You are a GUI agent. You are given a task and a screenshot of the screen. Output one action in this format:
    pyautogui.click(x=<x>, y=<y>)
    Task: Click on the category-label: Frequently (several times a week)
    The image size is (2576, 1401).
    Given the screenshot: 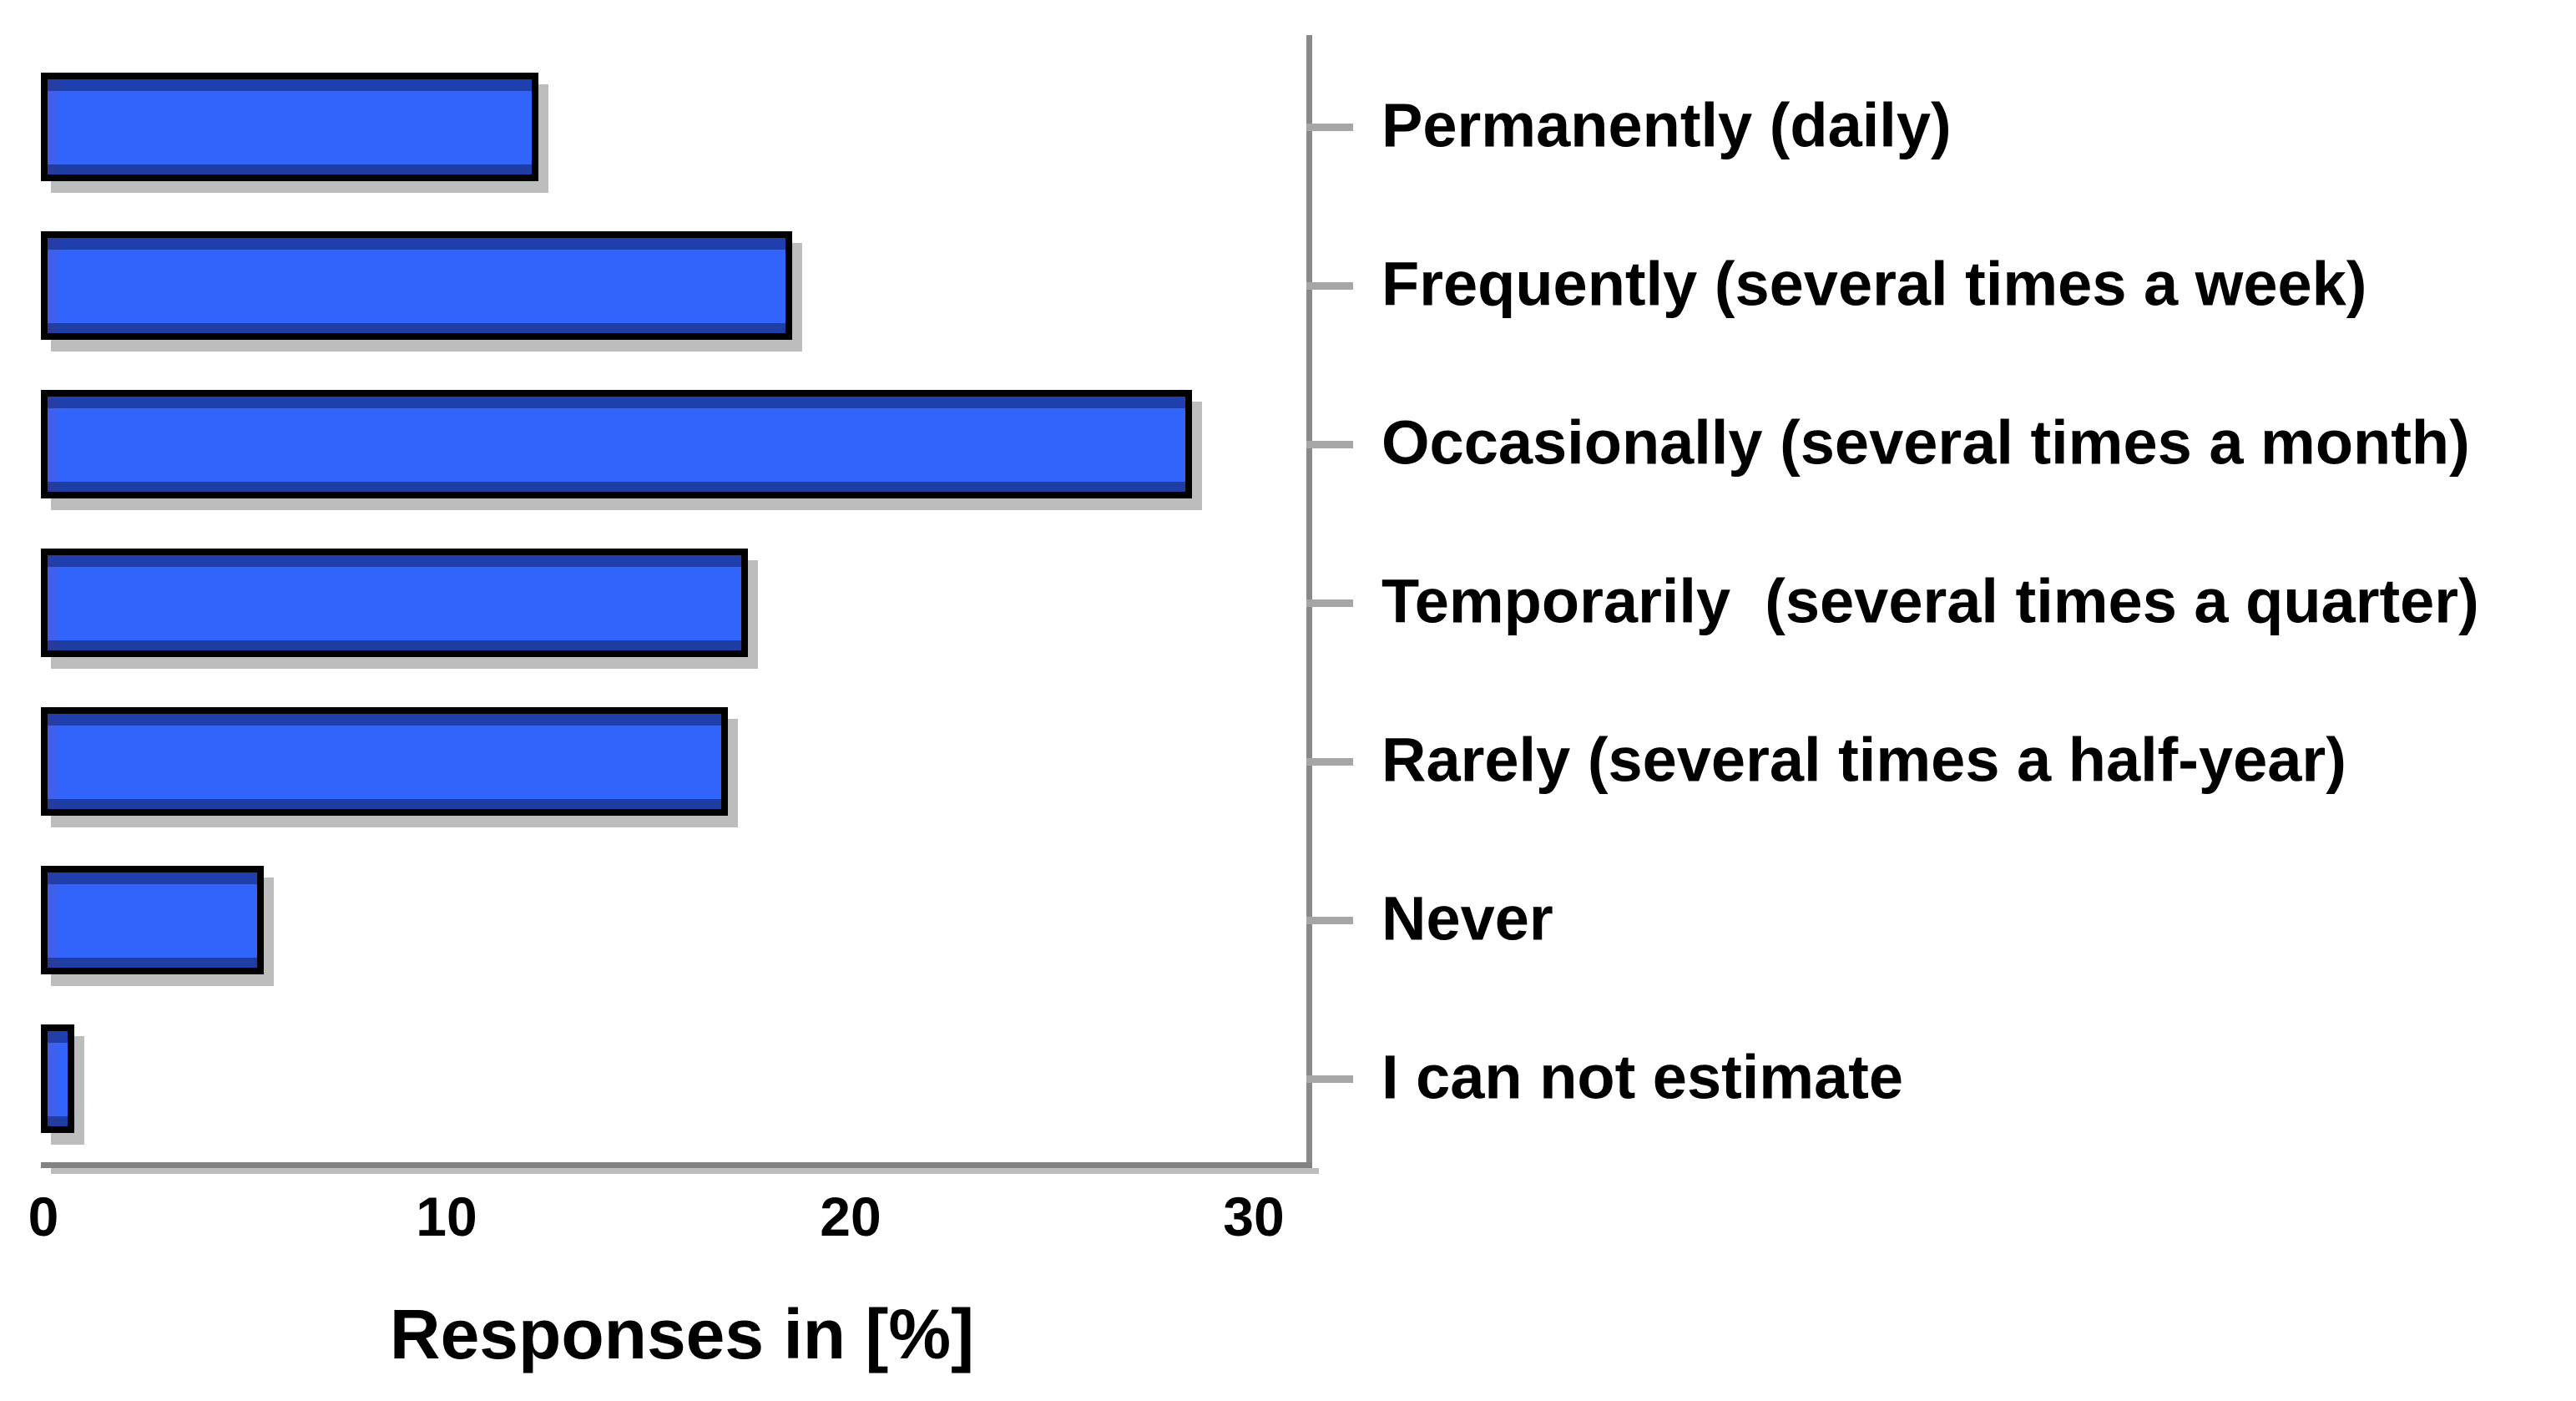 What is the action you would take?
    pyautogui.click(x=1874, y=284)
    